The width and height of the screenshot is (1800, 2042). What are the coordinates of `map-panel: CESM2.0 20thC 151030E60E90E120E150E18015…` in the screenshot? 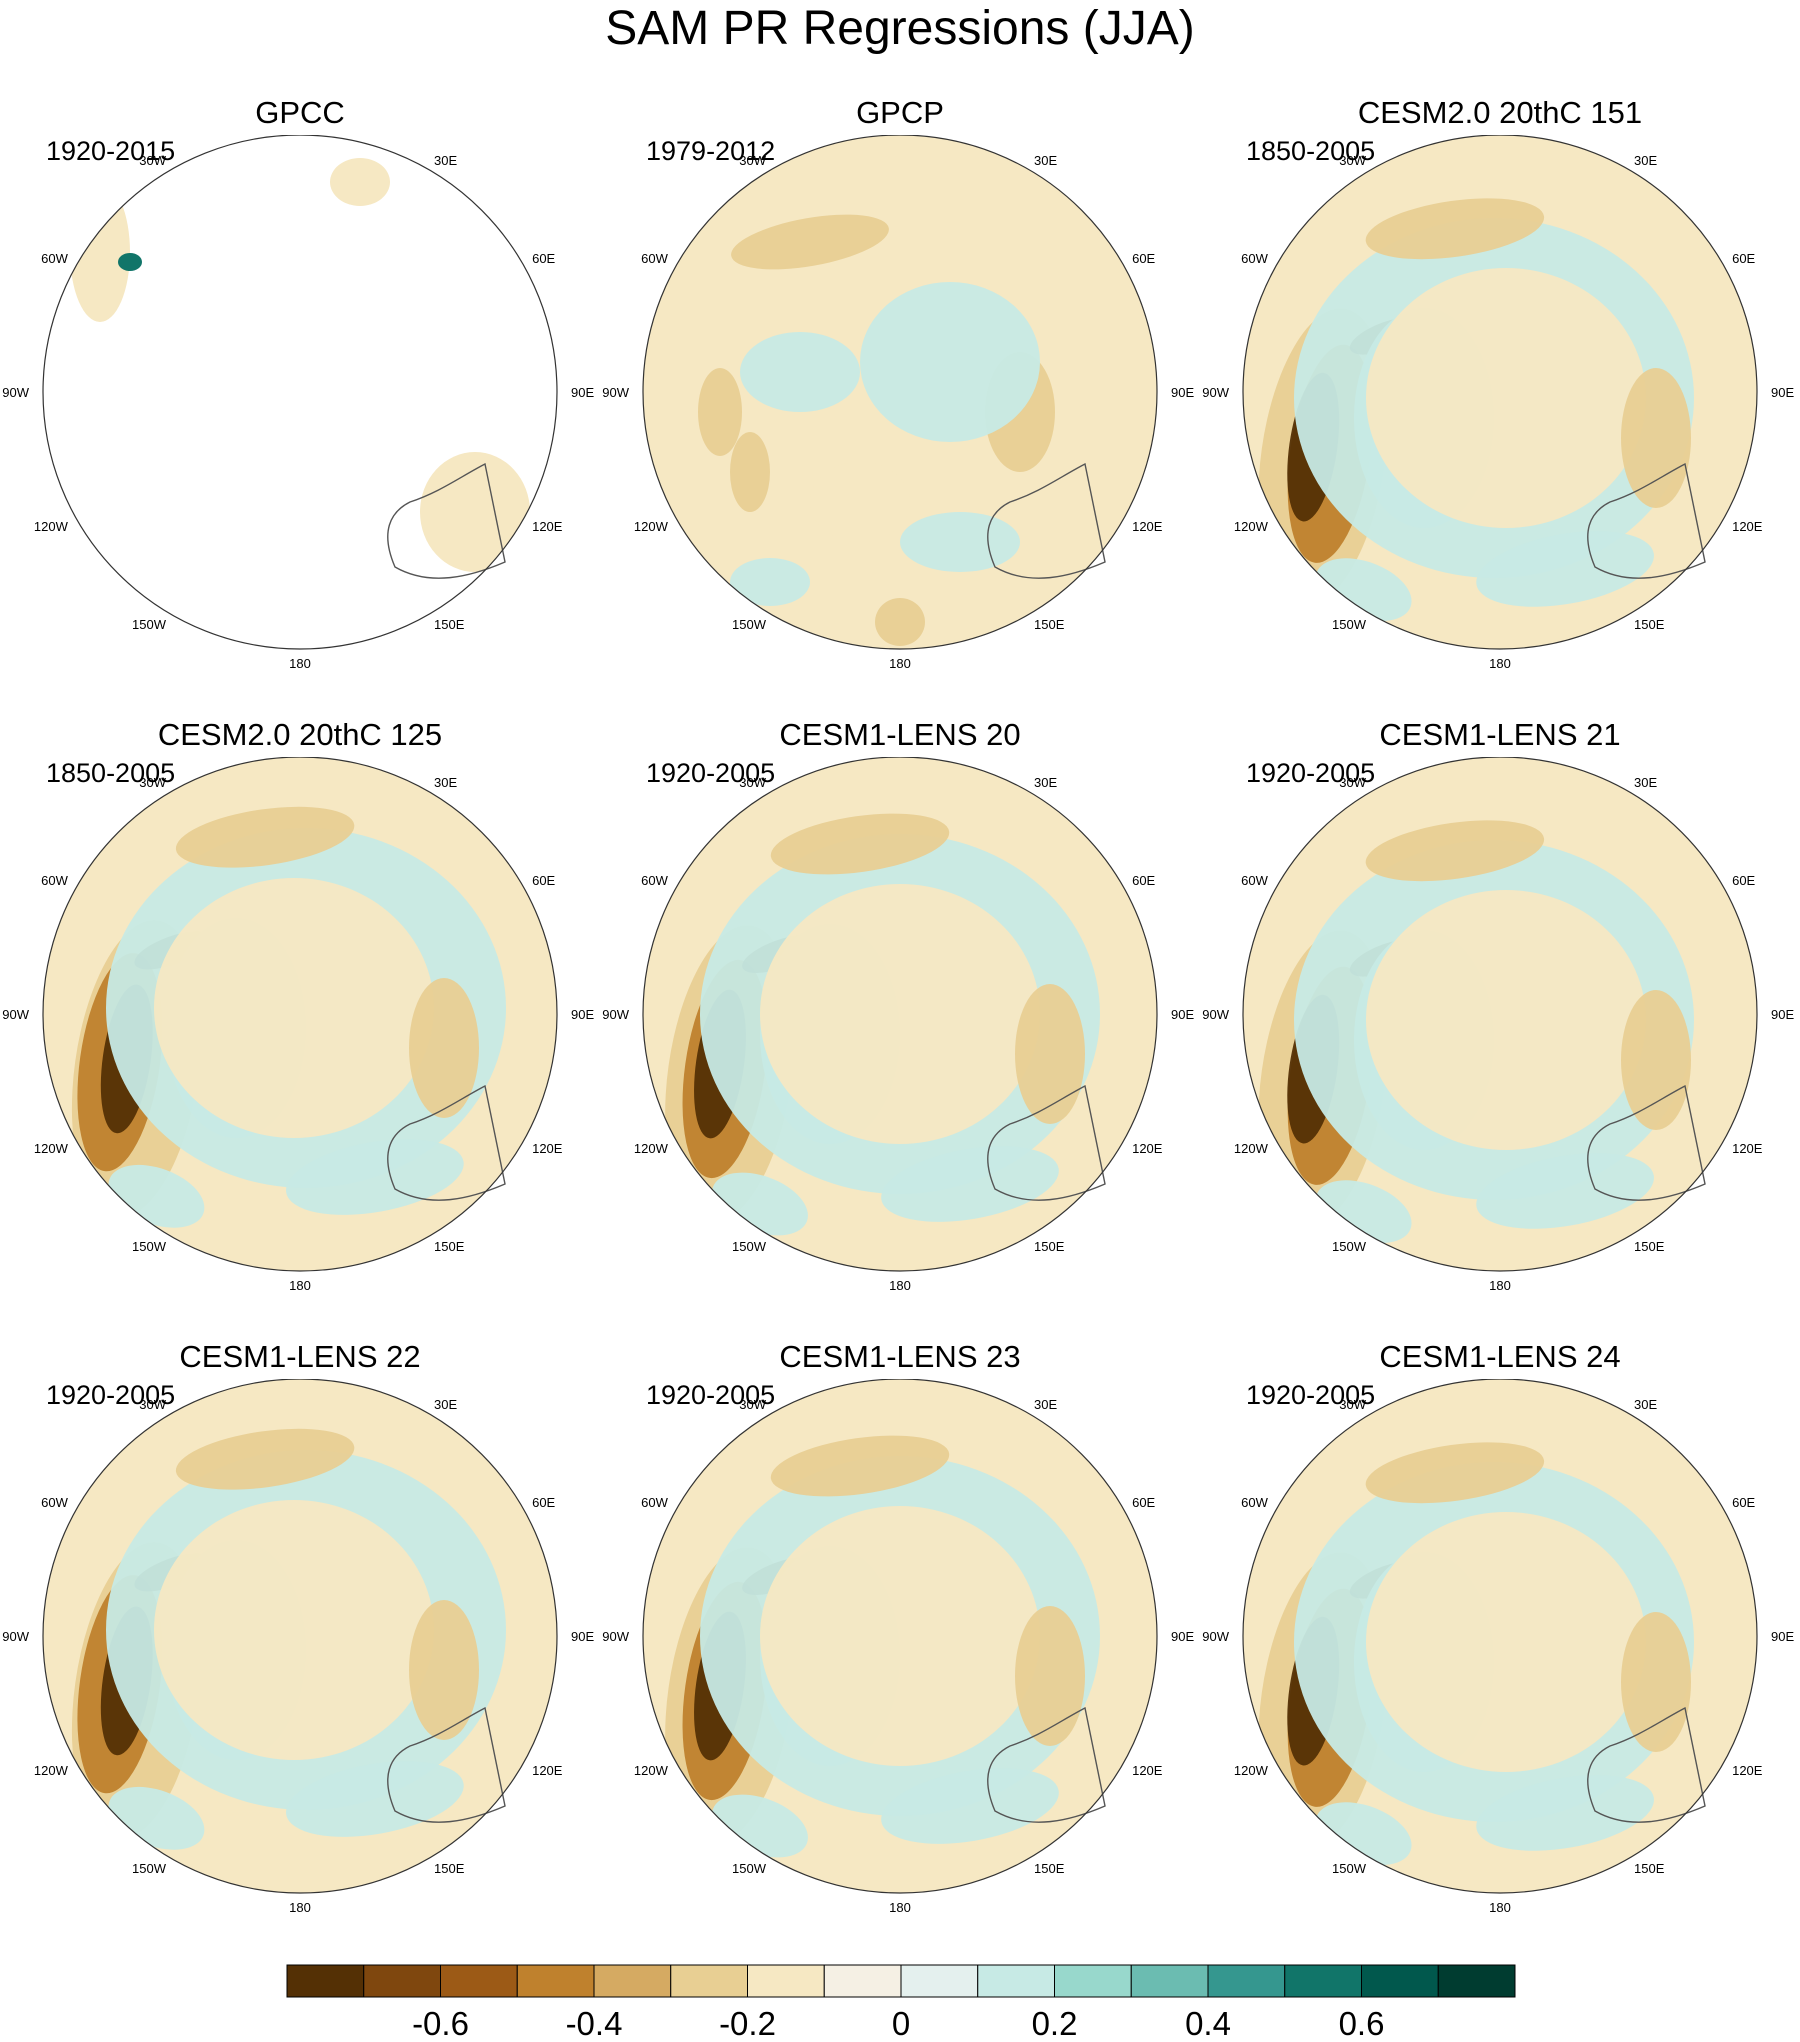 It's located at (1500, 403).